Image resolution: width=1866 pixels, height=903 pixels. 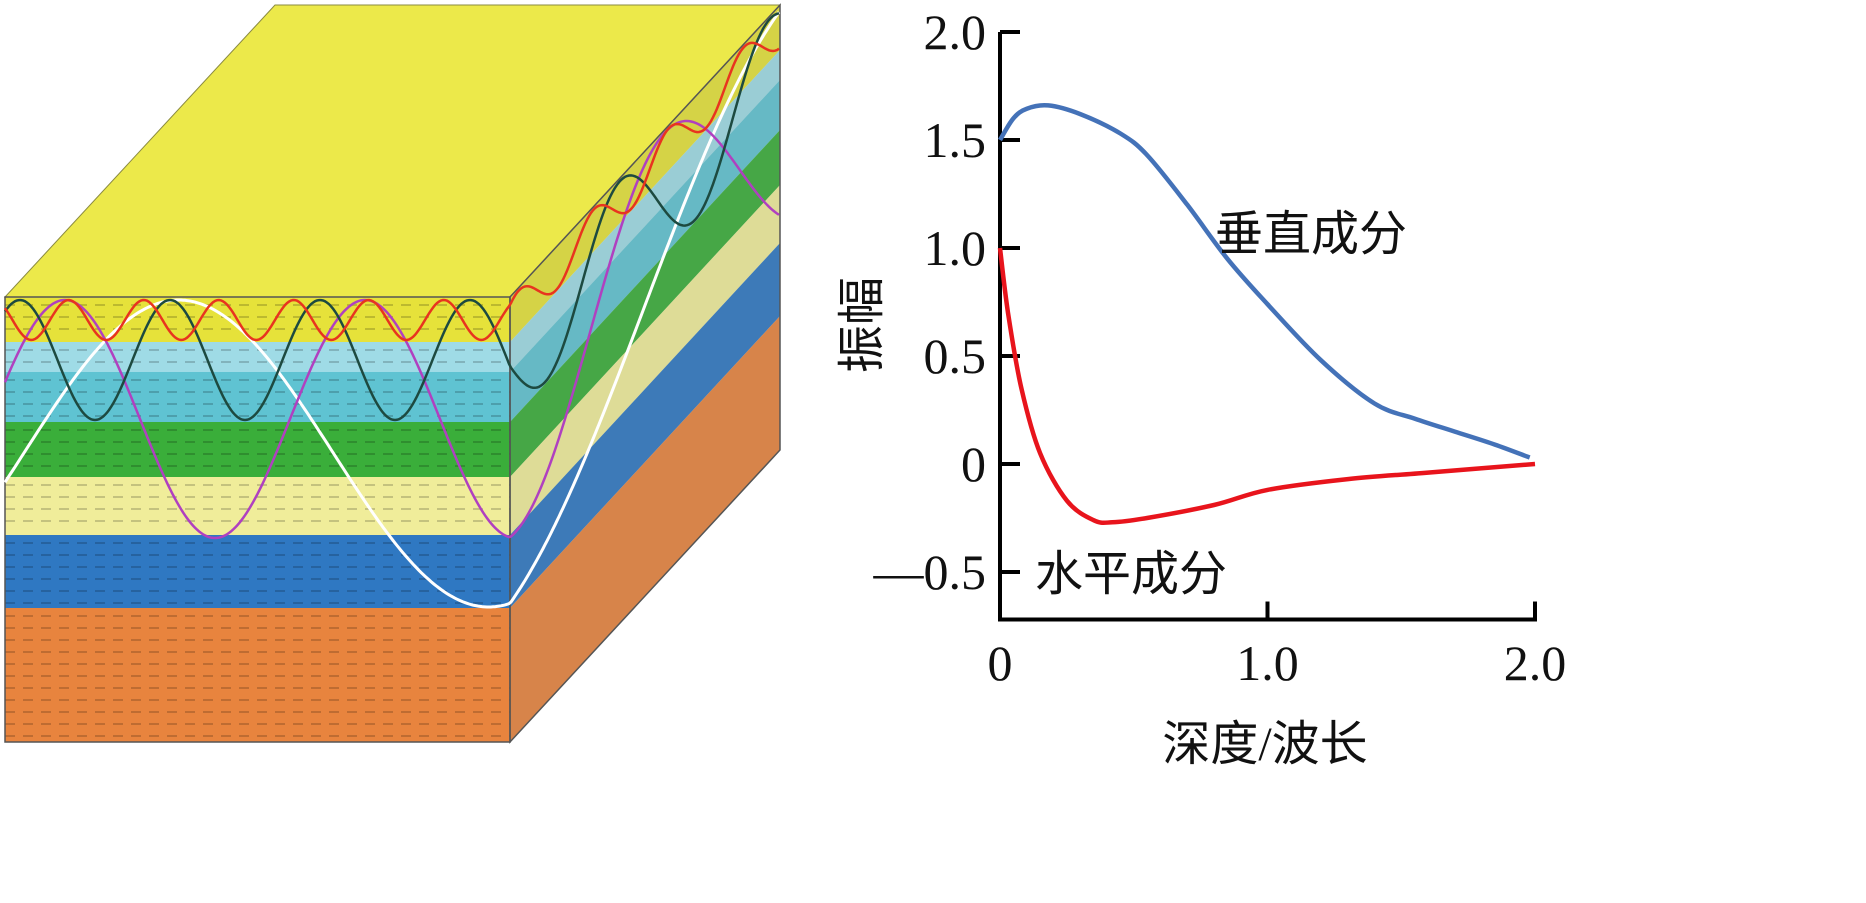 What do you see at coordinates (955, 356) in the screenshot?
I see `y-tick-label: 0.5` at bounding box center [955, 356].